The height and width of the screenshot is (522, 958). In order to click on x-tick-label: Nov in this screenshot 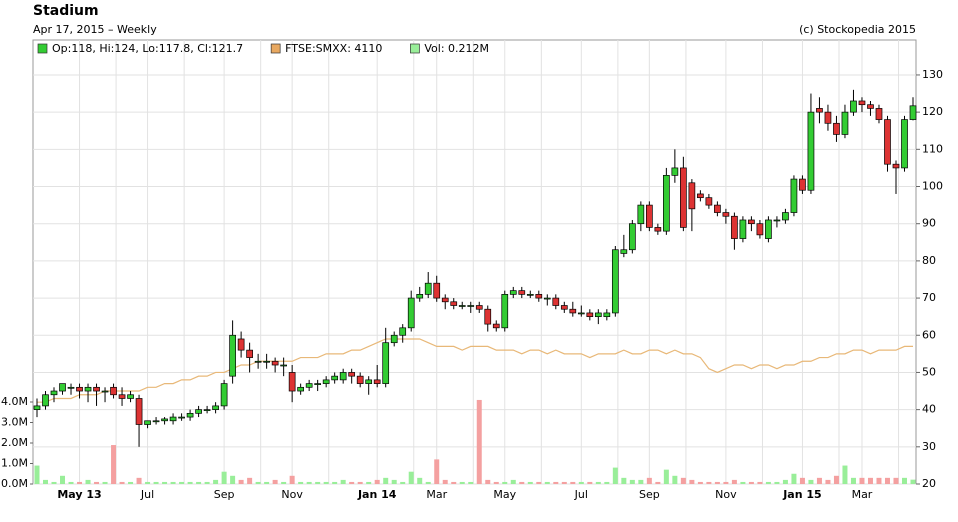, I will do `click(292, 494)`.